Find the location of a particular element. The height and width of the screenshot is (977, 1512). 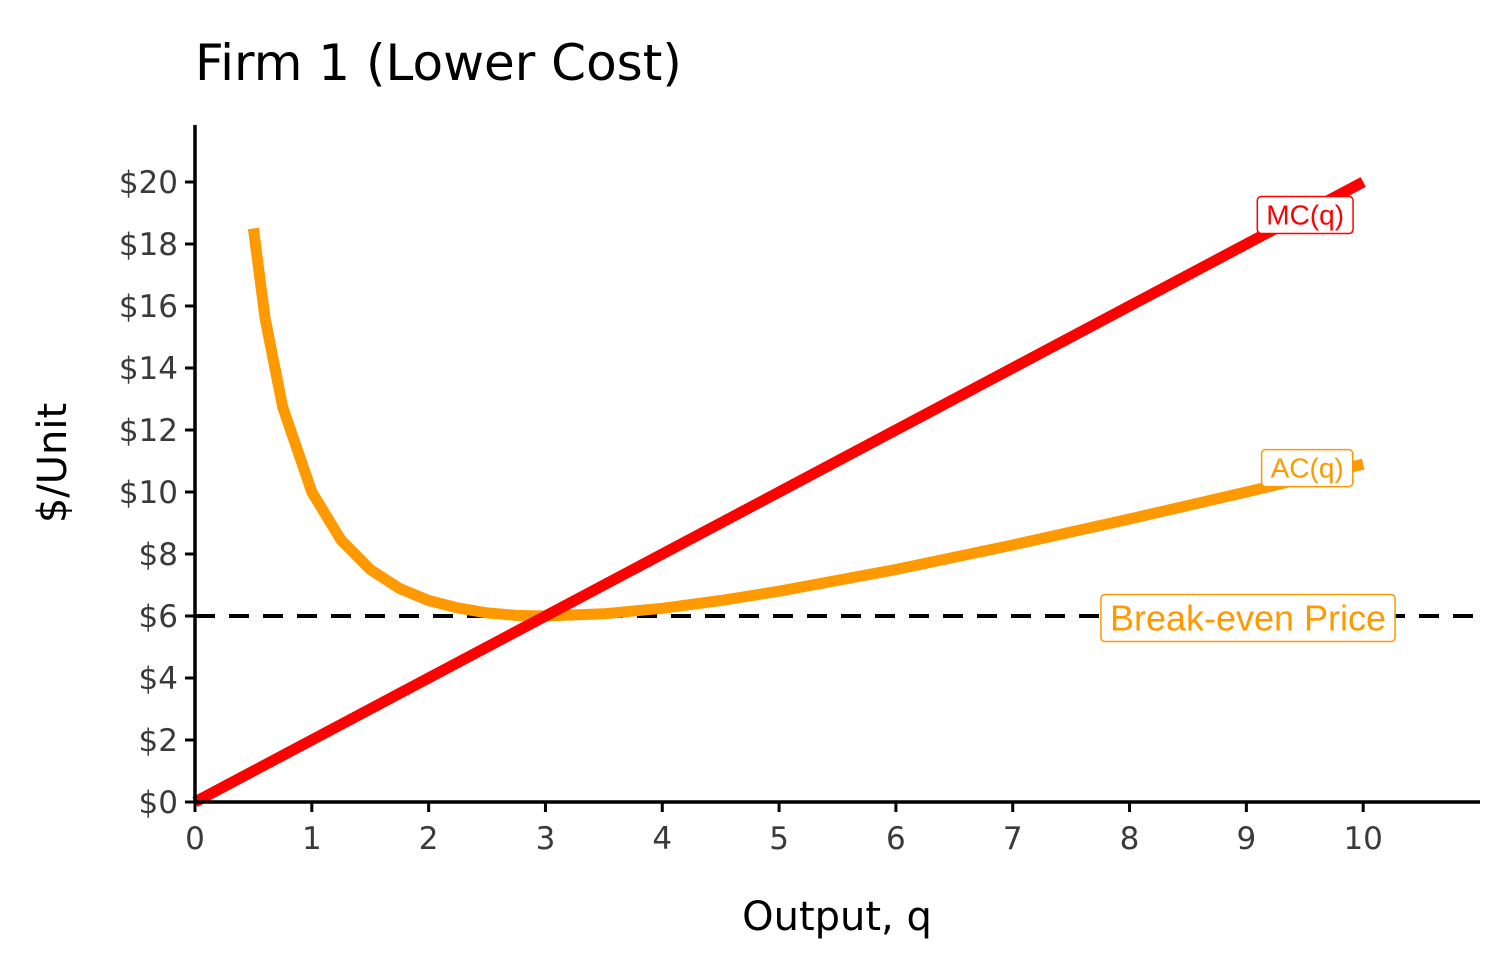

x-tick-label: 10 is located at coordinates (1362, 839).